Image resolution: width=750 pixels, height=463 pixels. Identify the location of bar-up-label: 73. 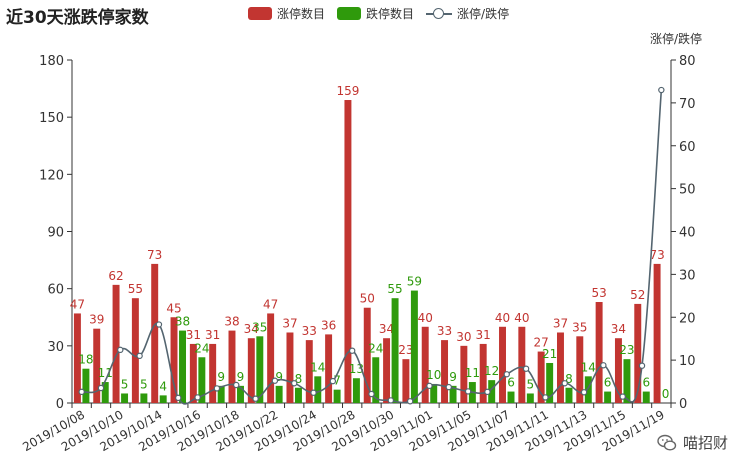
(656, 255).